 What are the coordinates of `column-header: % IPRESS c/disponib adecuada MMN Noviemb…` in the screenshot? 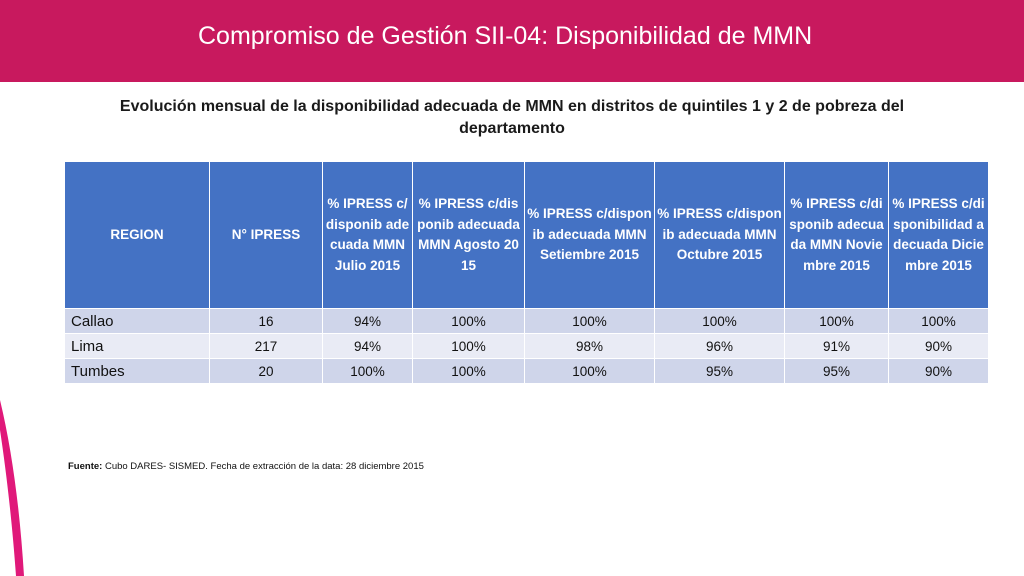 It's located at (836, 235).